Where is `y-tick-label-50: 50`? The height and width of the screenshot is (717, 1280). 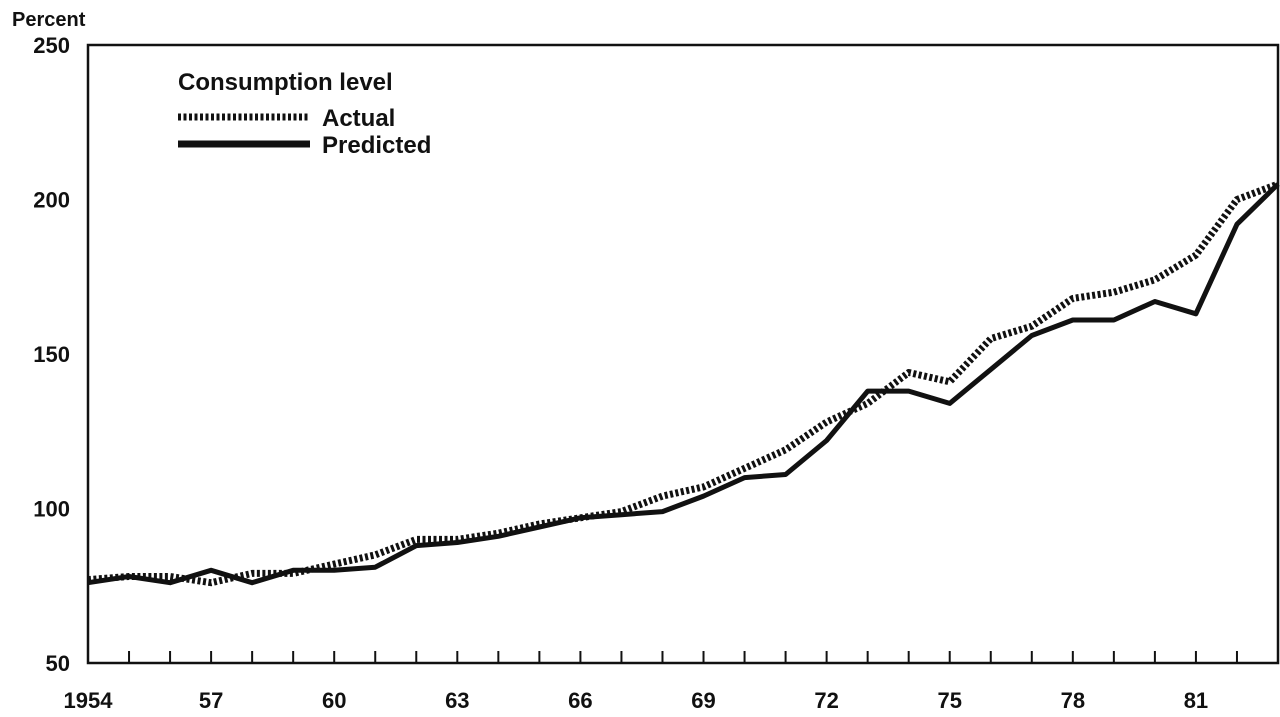 y-tick-label-50: 50 is located at coordinates (58, 663).